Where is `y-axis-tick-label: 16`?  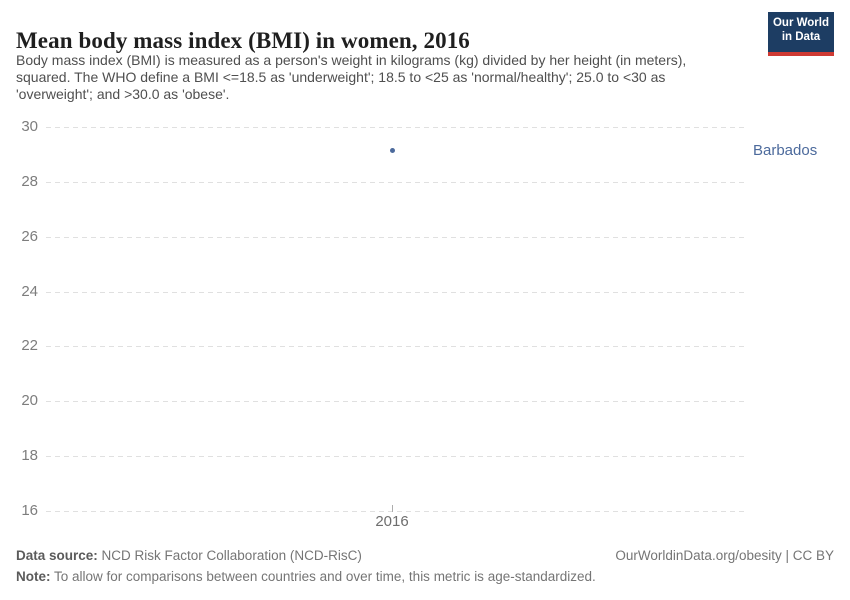
y-axis-tick-label: 16 is located at coordinates (29, 510).